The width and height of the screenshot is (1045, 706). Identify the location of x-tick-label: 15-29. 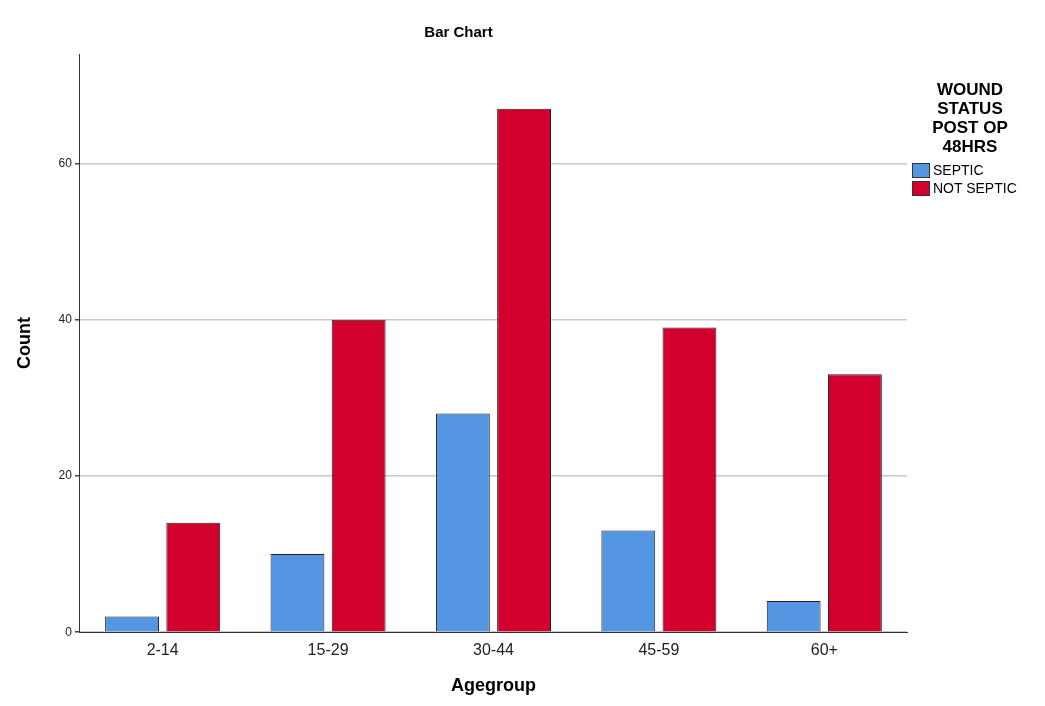
(328, 650).